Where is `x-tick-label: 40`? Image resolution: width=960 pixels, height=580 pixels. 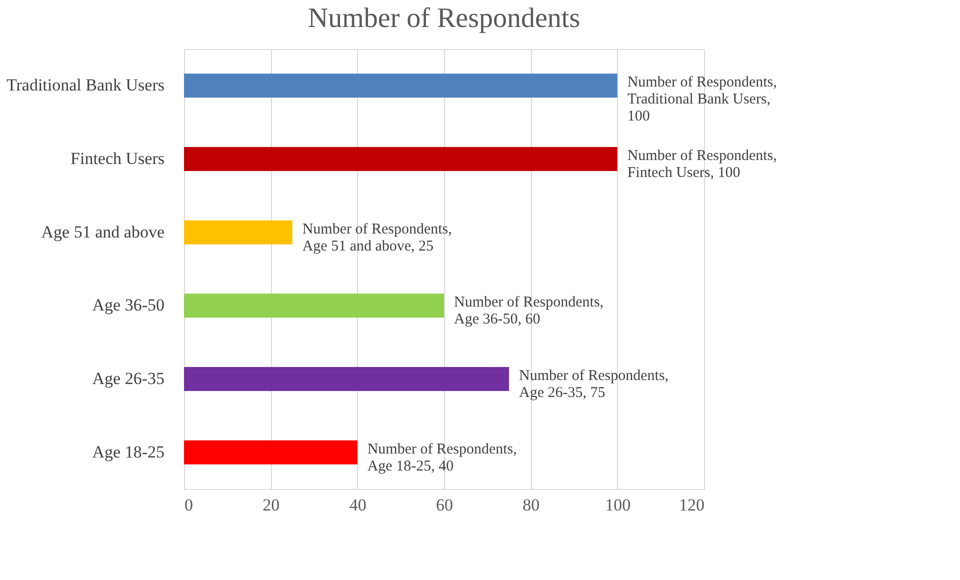
x-tick-label: 40 is located at coordinates (357, 505).